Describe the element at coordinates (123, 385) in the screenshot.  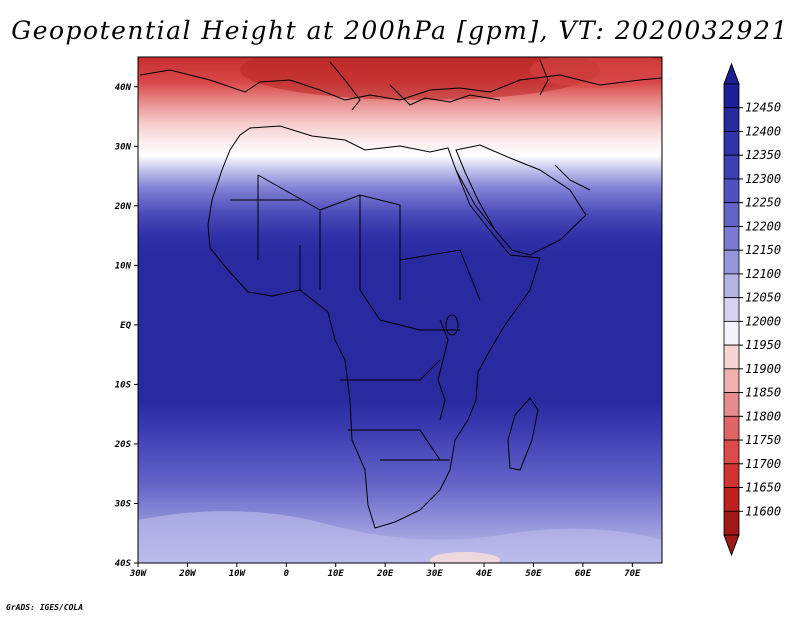
I see `lat-tick-label: 10S` at that location.